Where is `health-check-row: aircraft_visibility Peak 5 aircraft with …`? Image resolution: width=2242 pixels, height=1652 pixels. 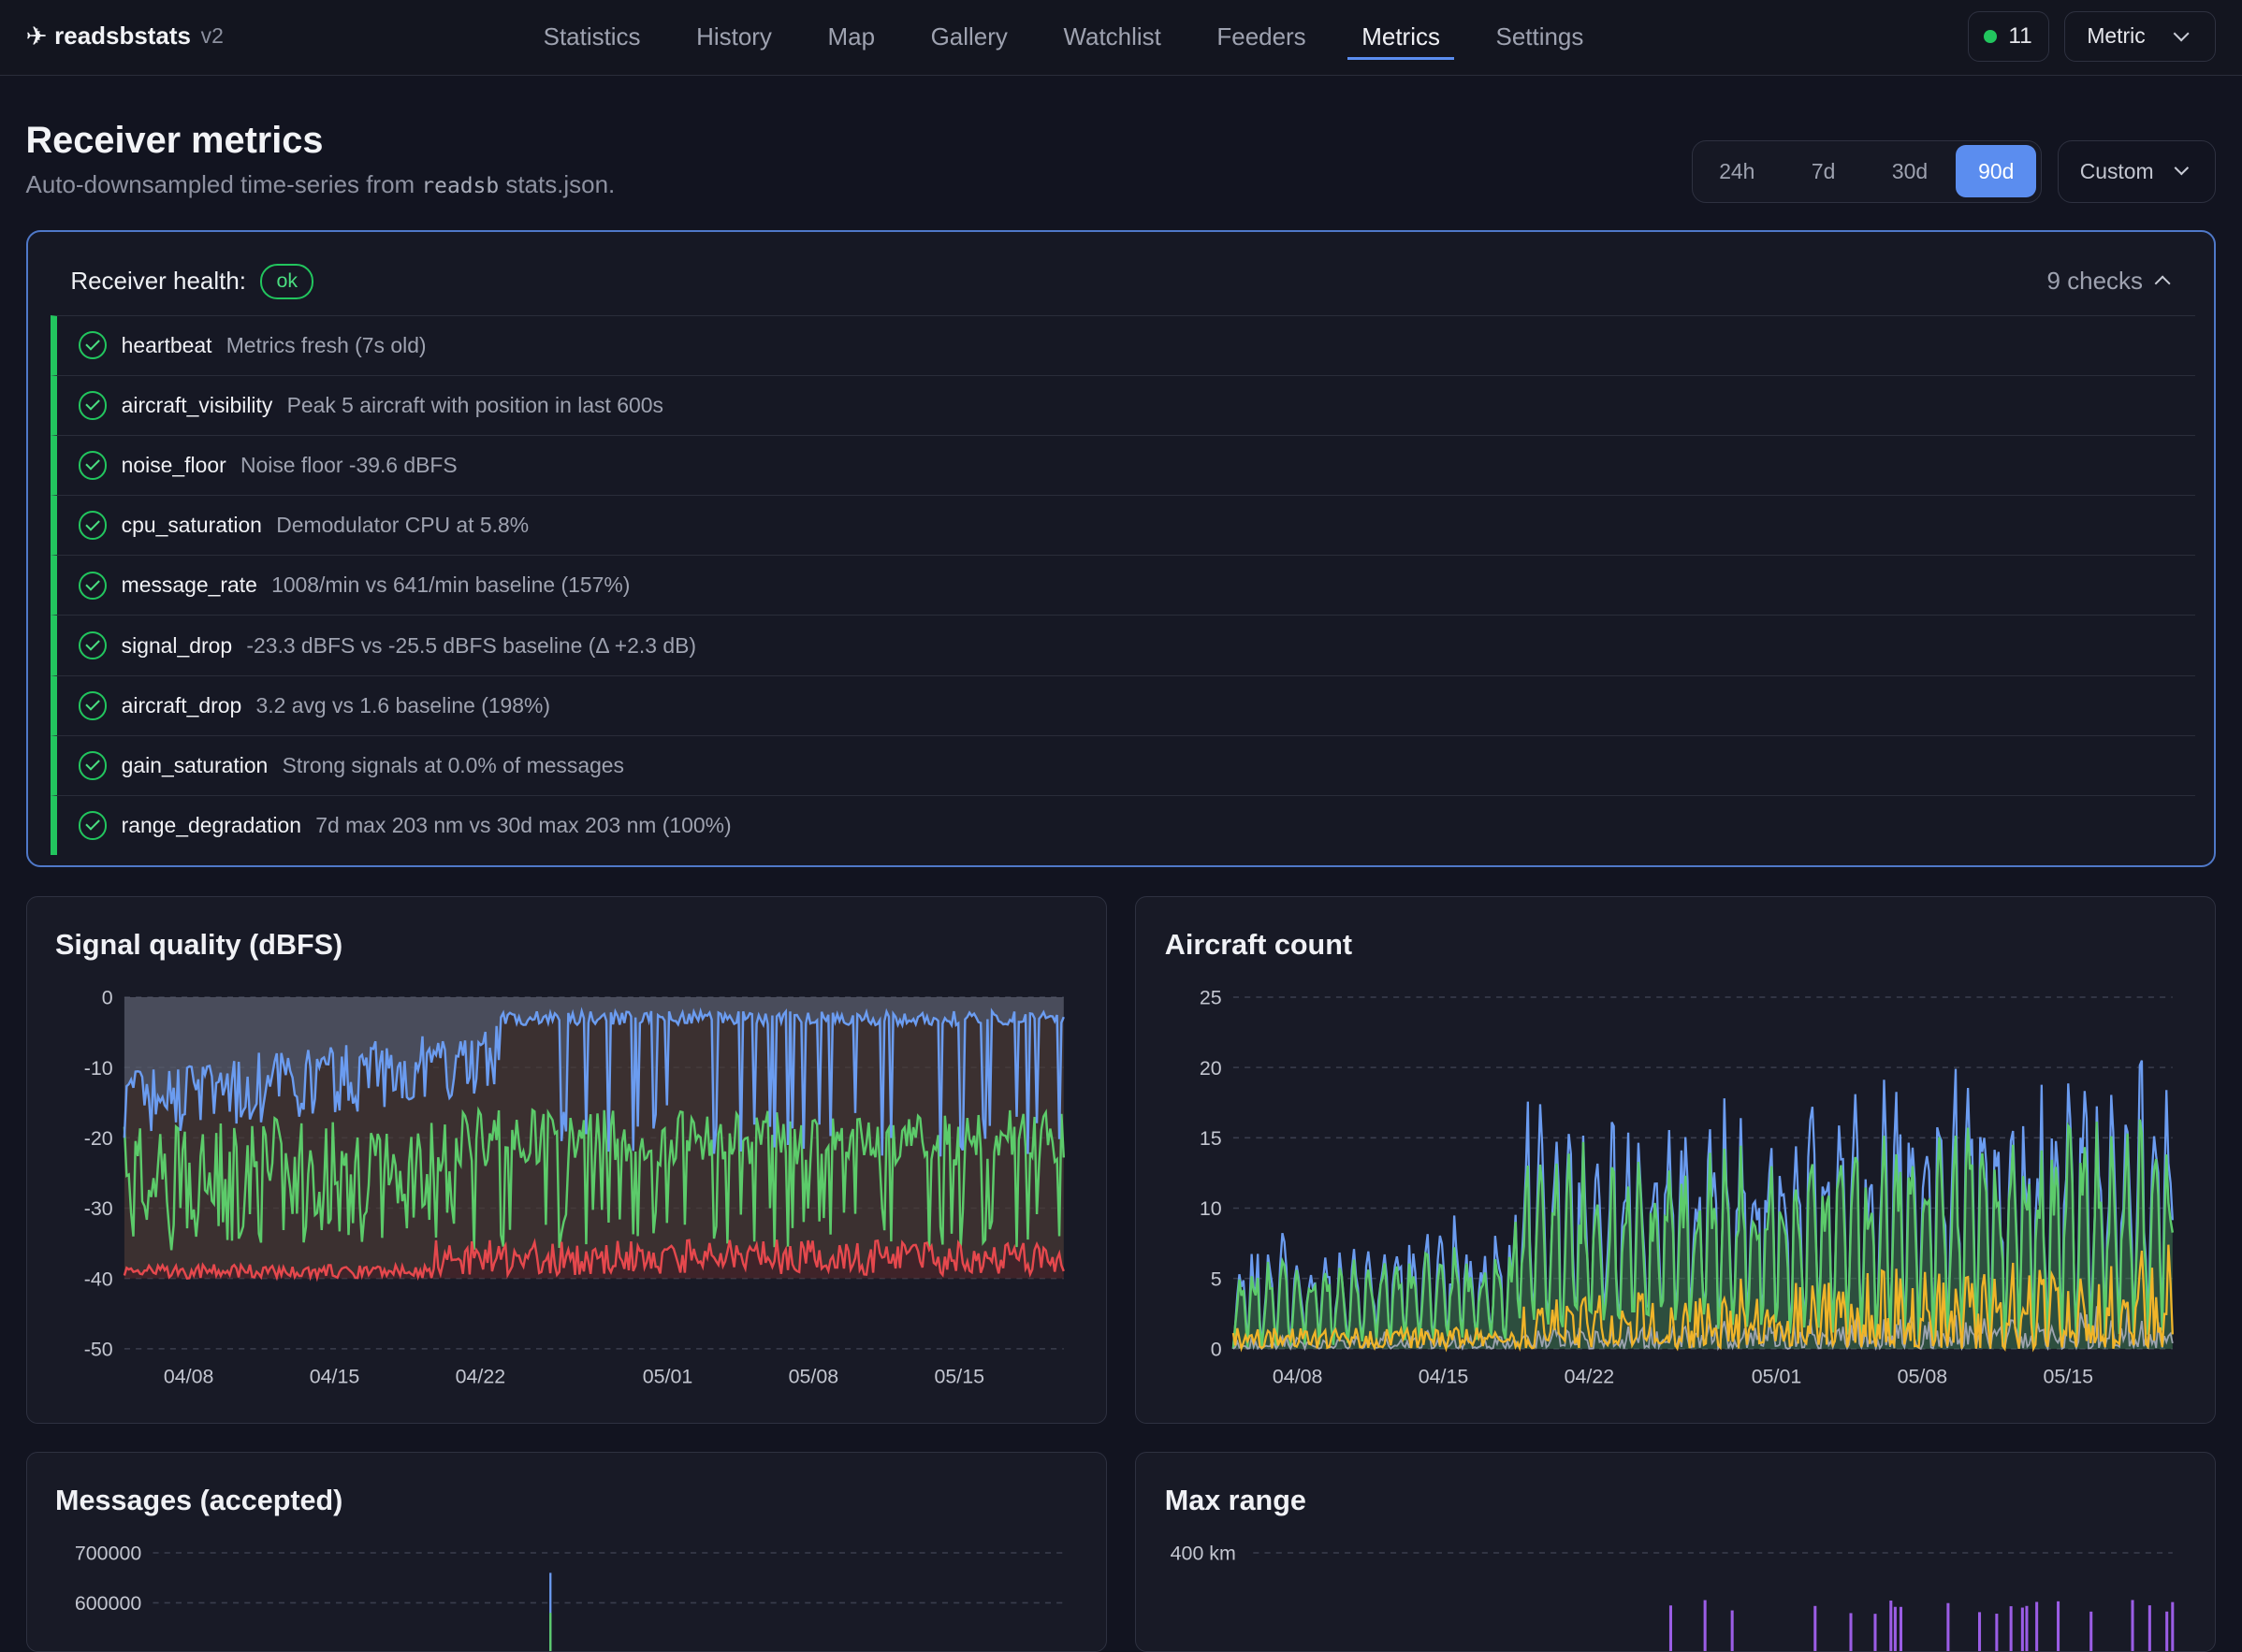 health-check-row: aircraft_visibility Peak 5 aircraft with … is located at coordinates (1122, 404).